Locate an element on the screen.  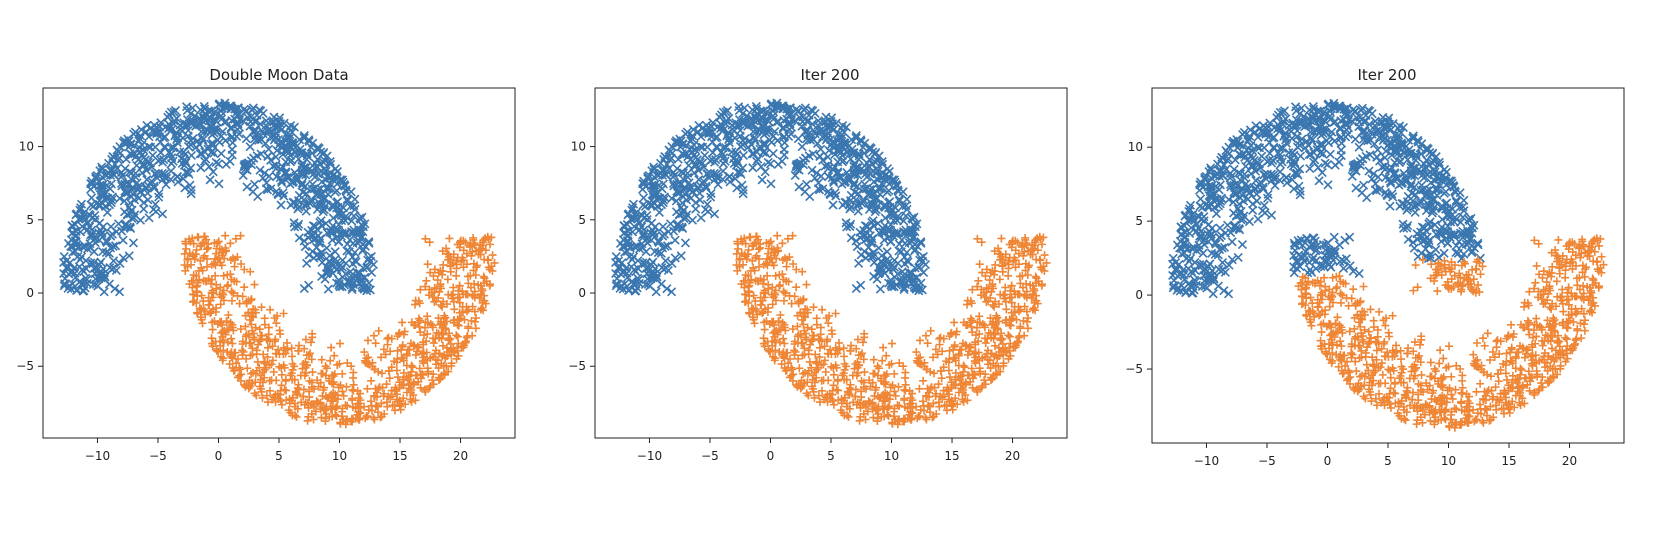
x-tick-label: 0 is located at coordinates (771, 456).